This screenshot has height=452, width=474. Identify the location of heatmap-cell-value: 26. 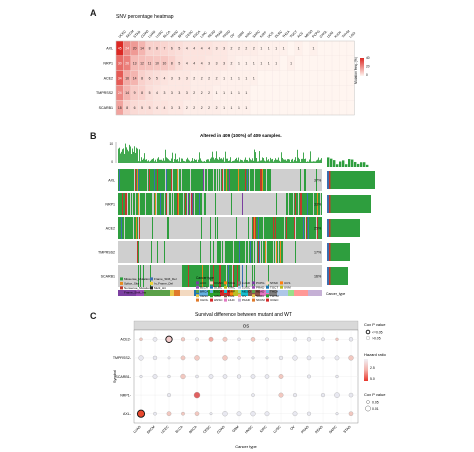
(127, 64).